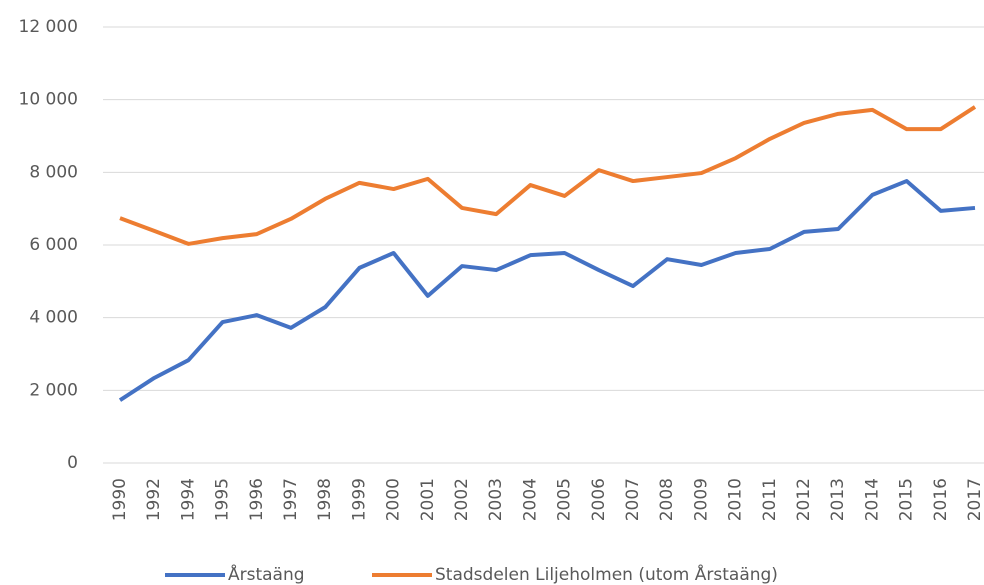  What do you see at coordinates (223, 499) in the screenshot?
I see `x-tick-label: 1995` at bounding box center [223, 499].